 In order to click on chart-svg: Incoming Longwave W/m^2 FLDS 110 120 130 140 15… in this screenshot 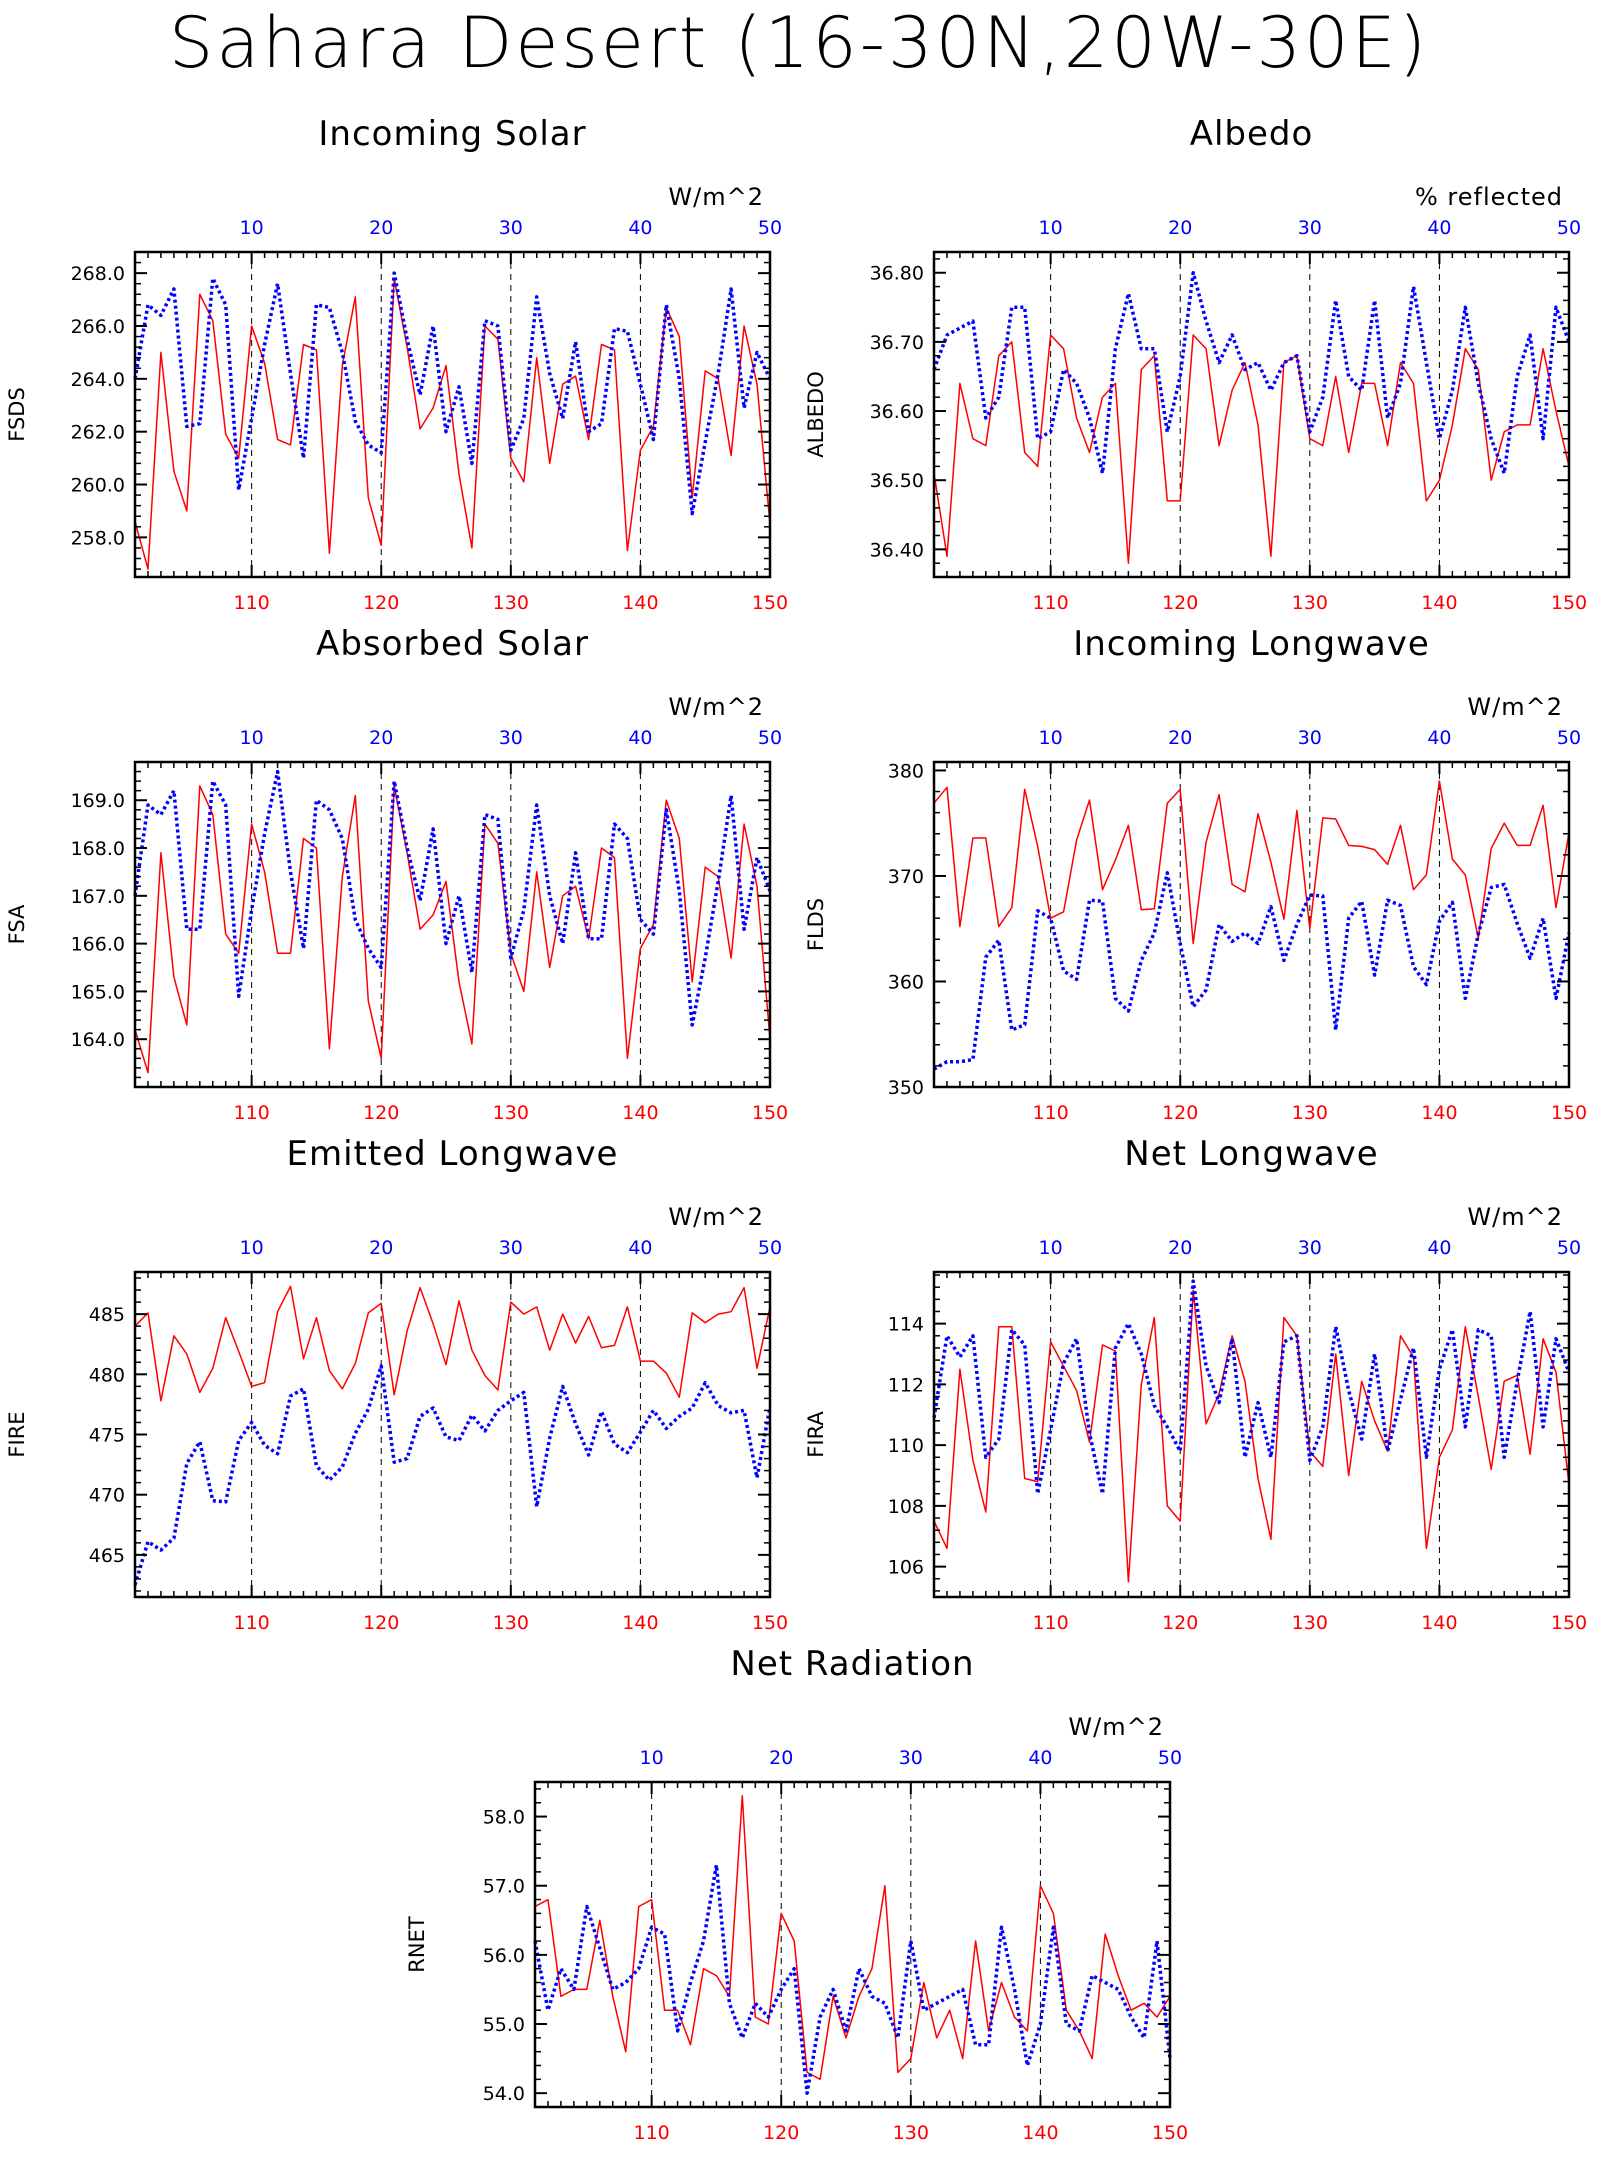, I will do `click(1195, 874)`.